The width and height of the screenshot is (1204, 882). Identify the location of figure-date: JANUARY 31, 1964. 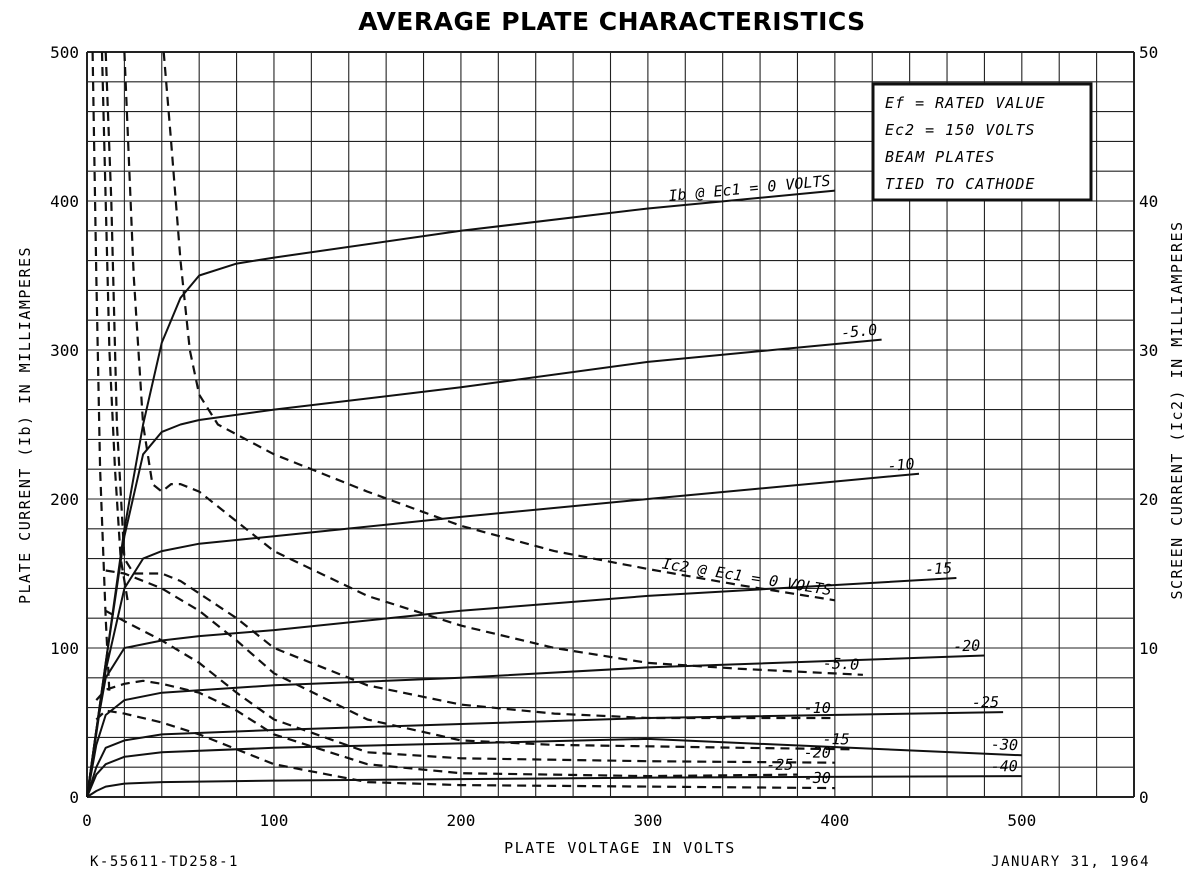
(1070, 862).